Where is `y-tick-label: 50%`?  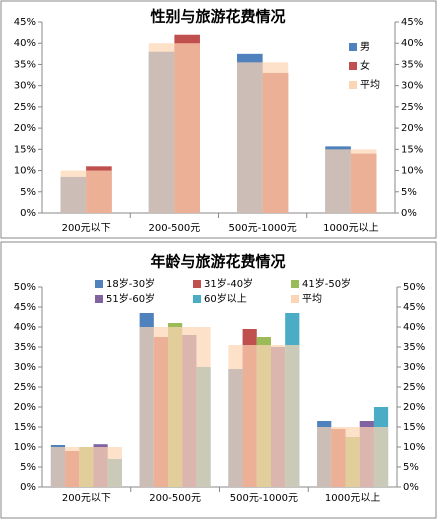 y-tick-label: 50% is located at coordinates (25, 287).